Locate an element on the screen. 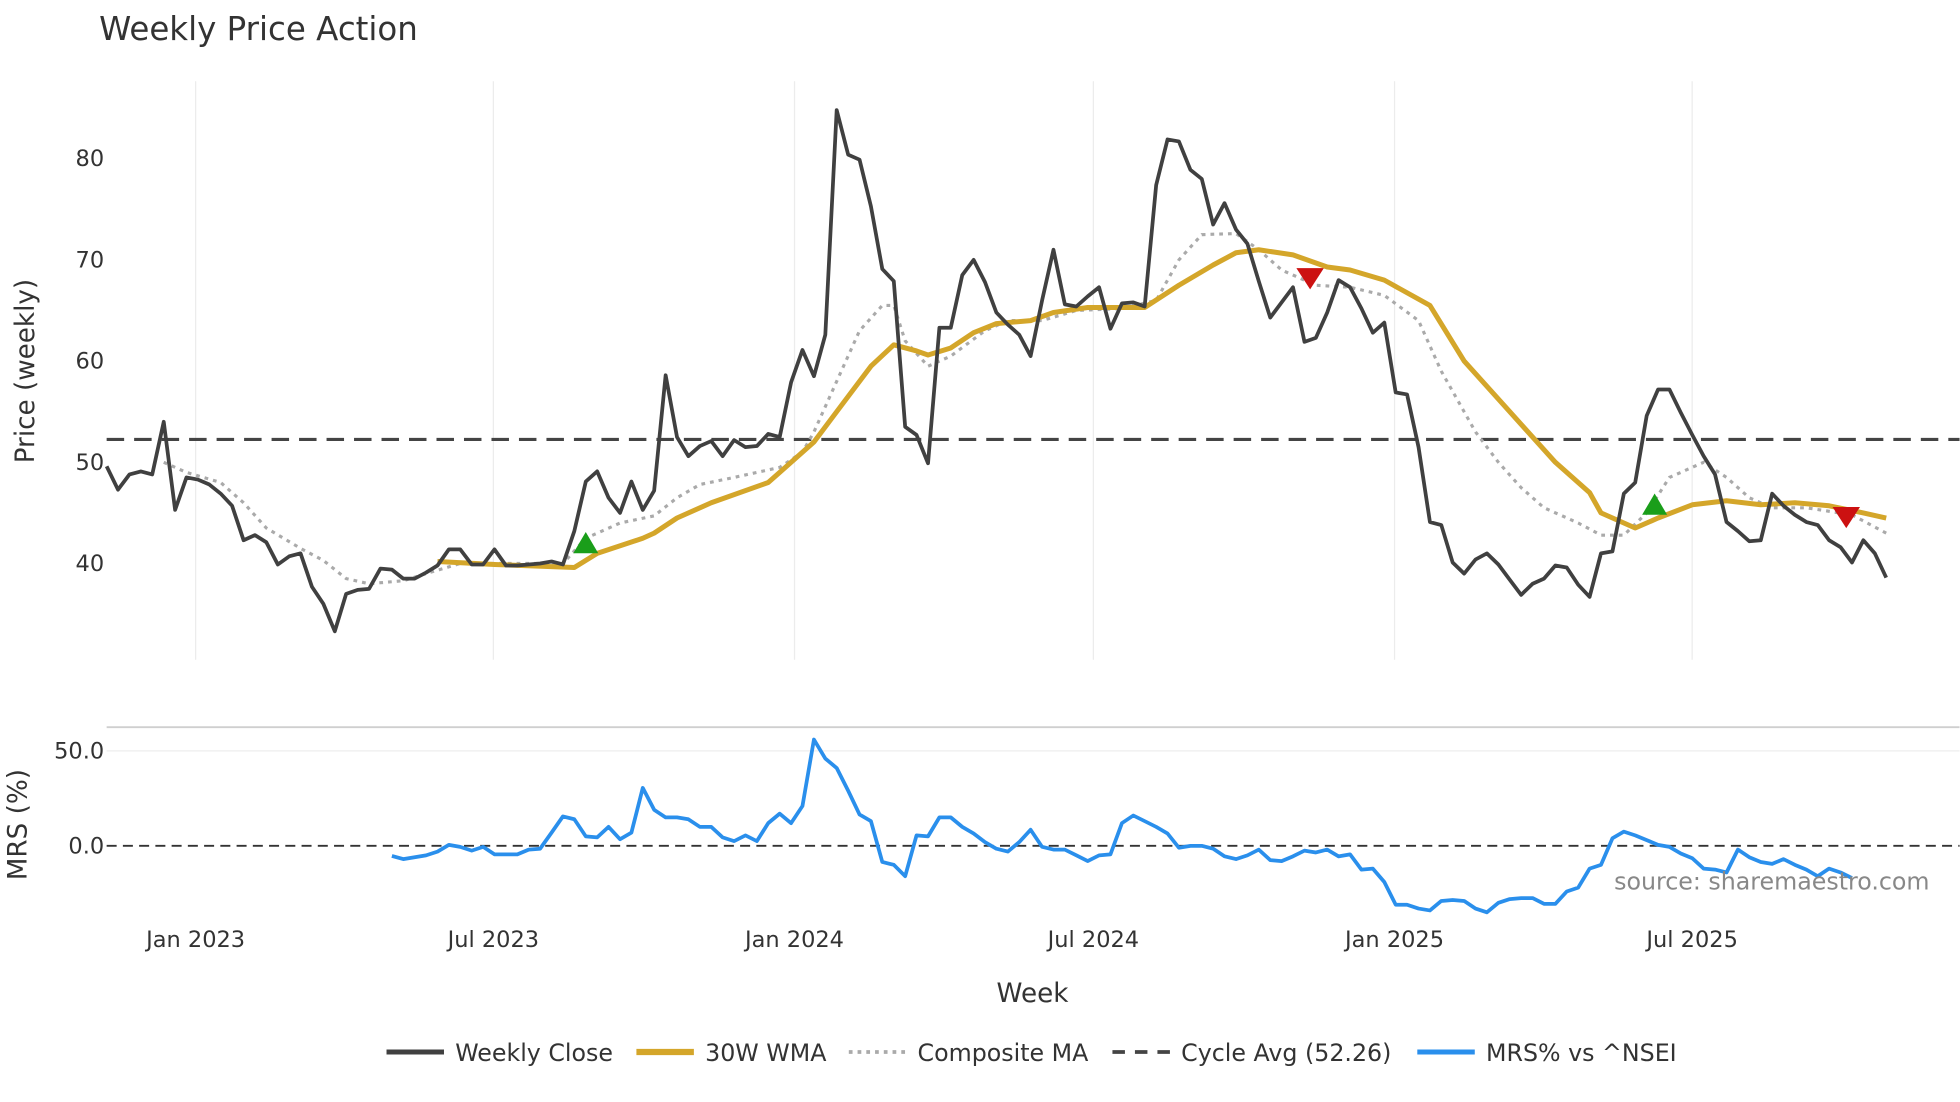 Image resolution: width=1960 pixels, height=1102 pixels. x-tick-label: Jul 2023 is located at coordinates (492, 940).